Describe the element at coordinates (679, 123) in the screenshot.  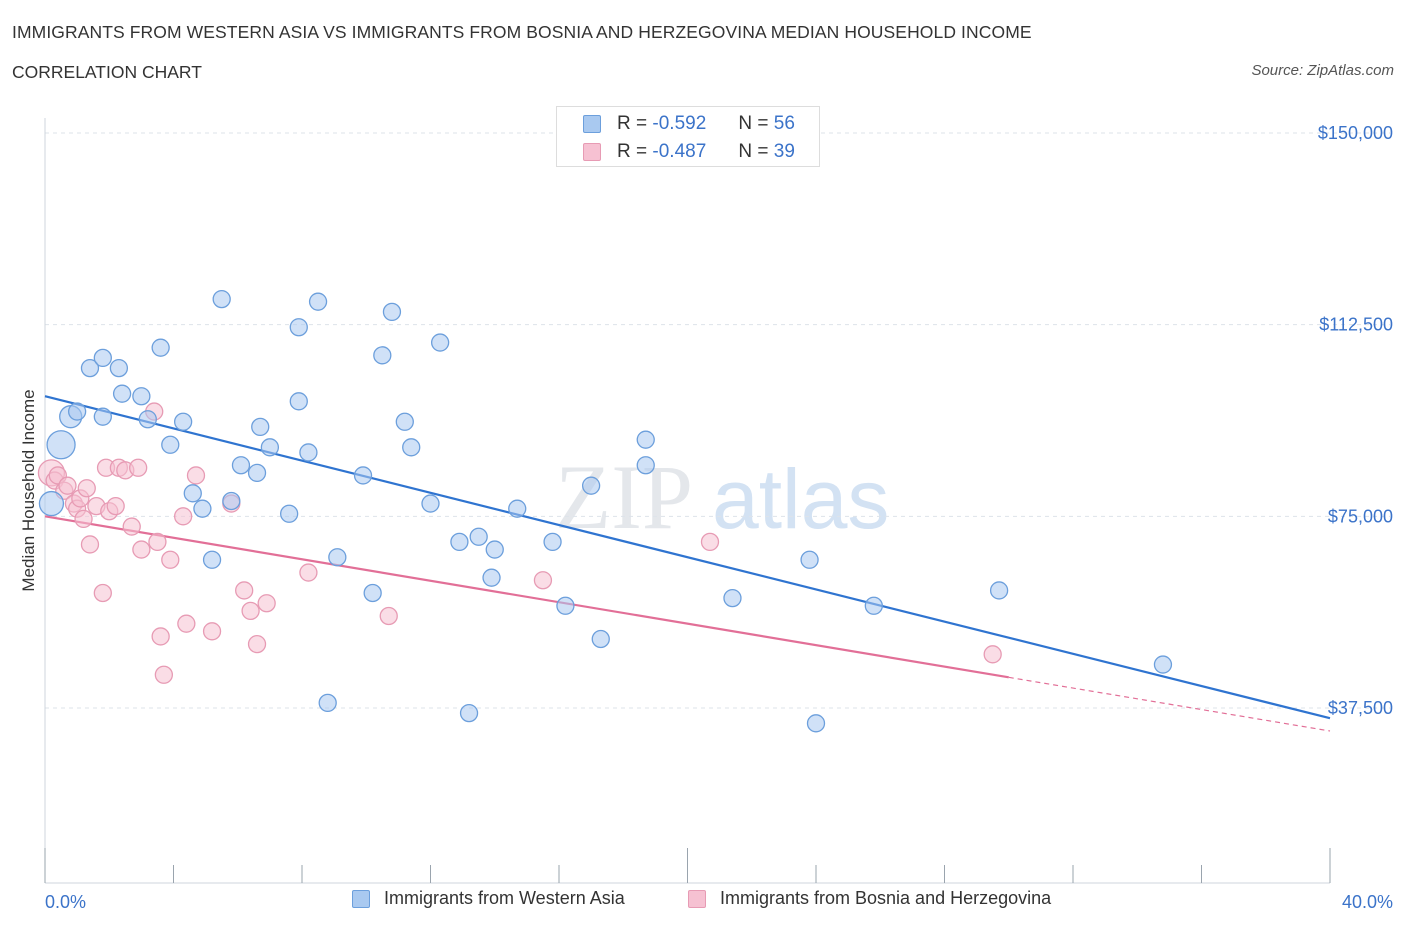
I see `r-value-western-asia: -0.592` at that location.